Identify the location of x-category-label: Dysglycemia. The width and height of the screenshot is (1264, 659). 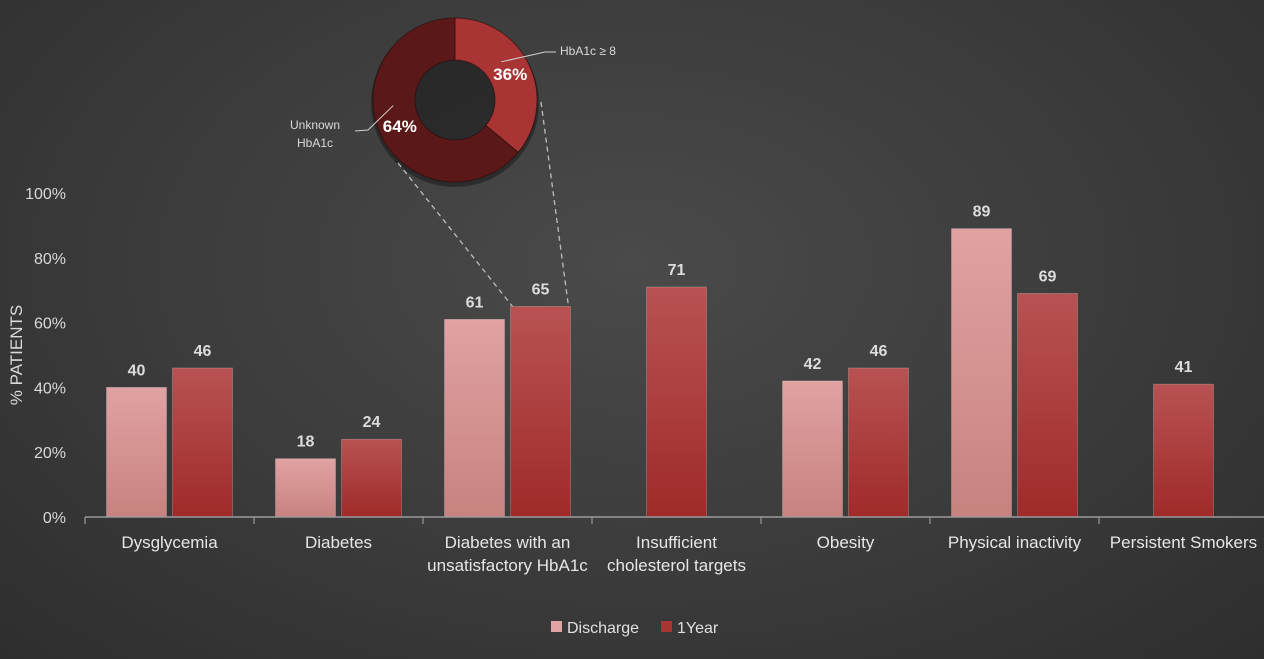
(169, 542).